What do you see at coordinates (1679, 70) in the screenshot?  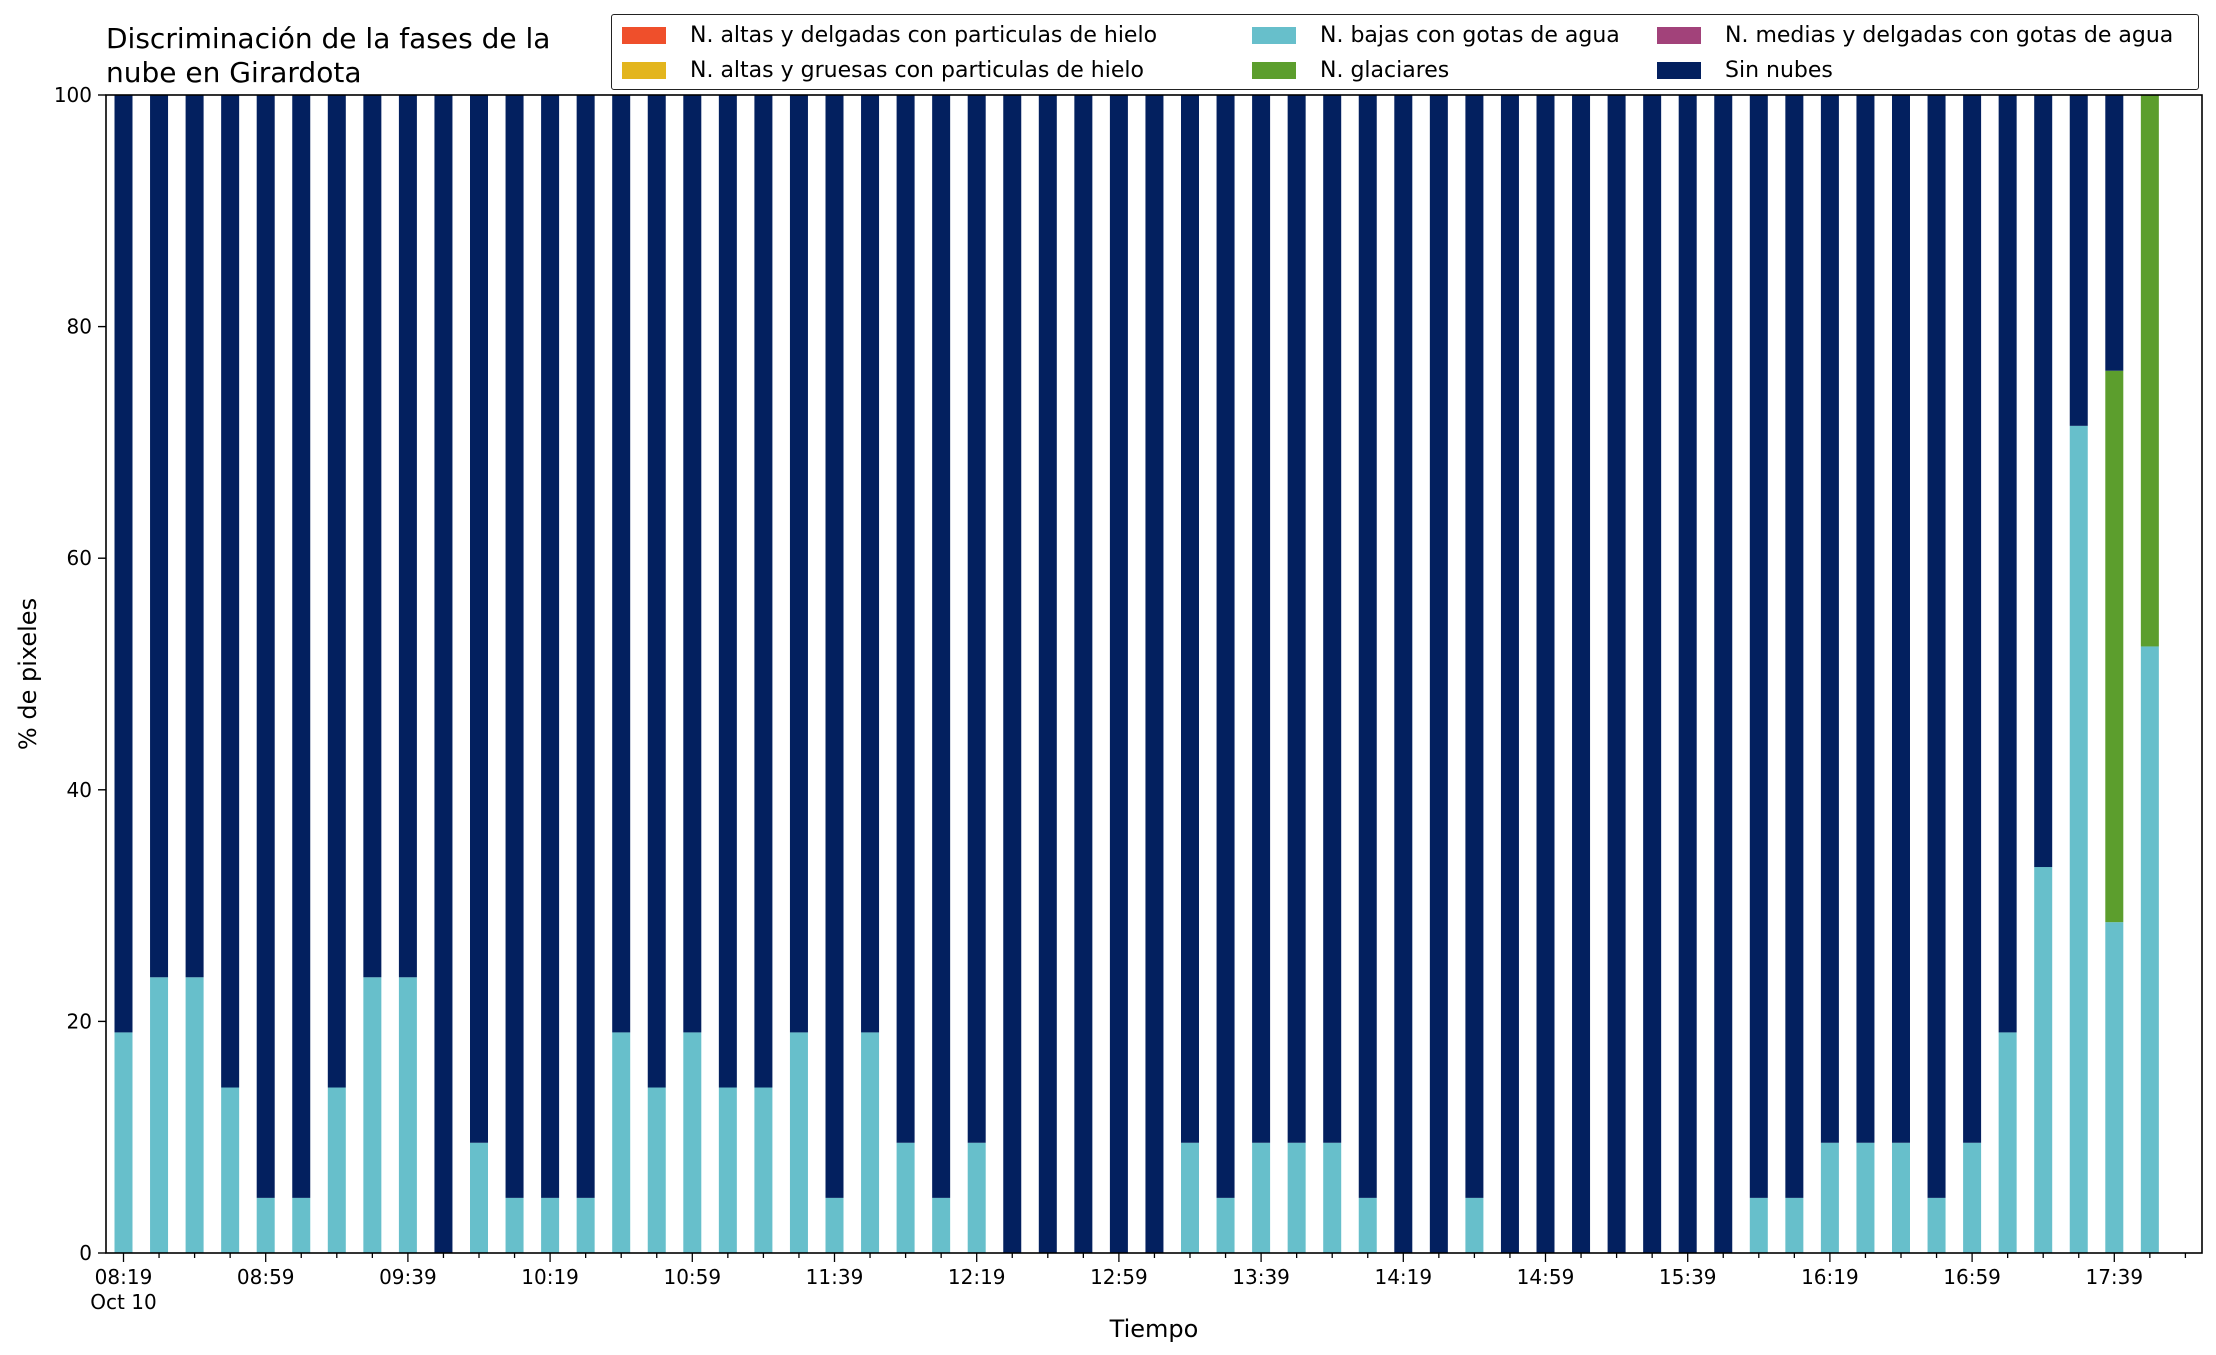 I see `legend-swatch-sin-nubes` at bounding box center [1679, 70].